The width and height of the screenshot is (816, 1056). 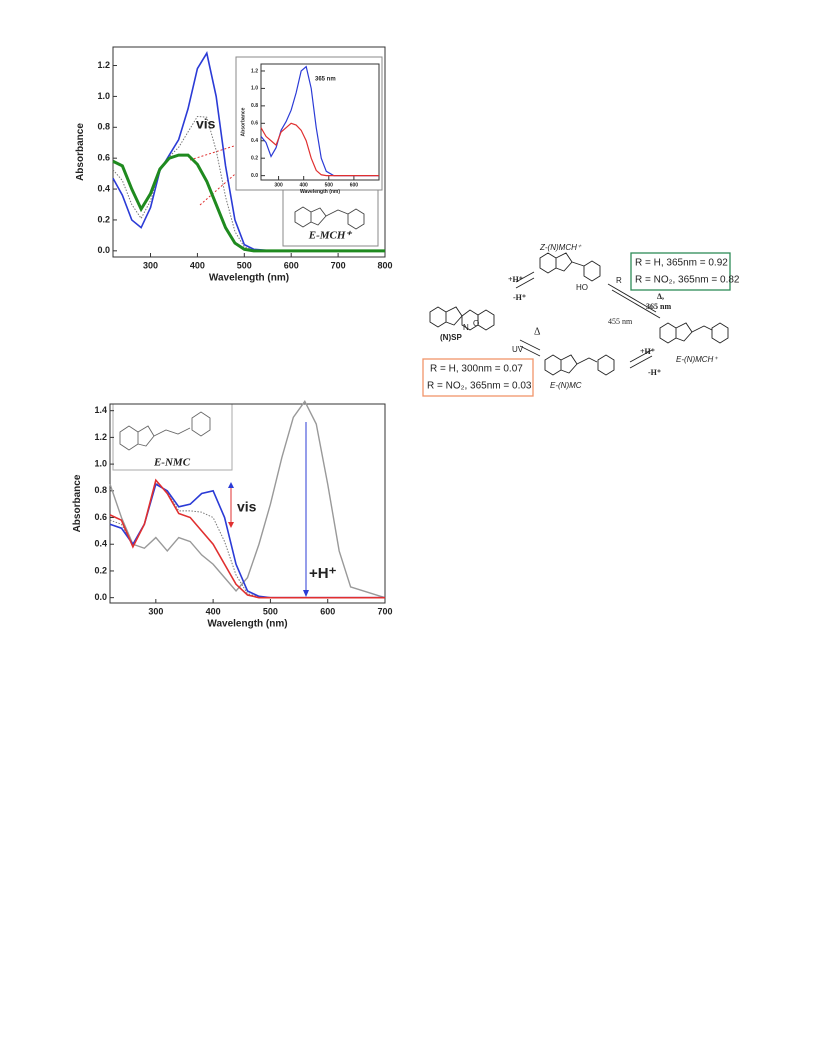 What do you see at coordinates (518, 349) in the screenshot?
I see `scheme-label: UV` at bounding box center [518, 349].